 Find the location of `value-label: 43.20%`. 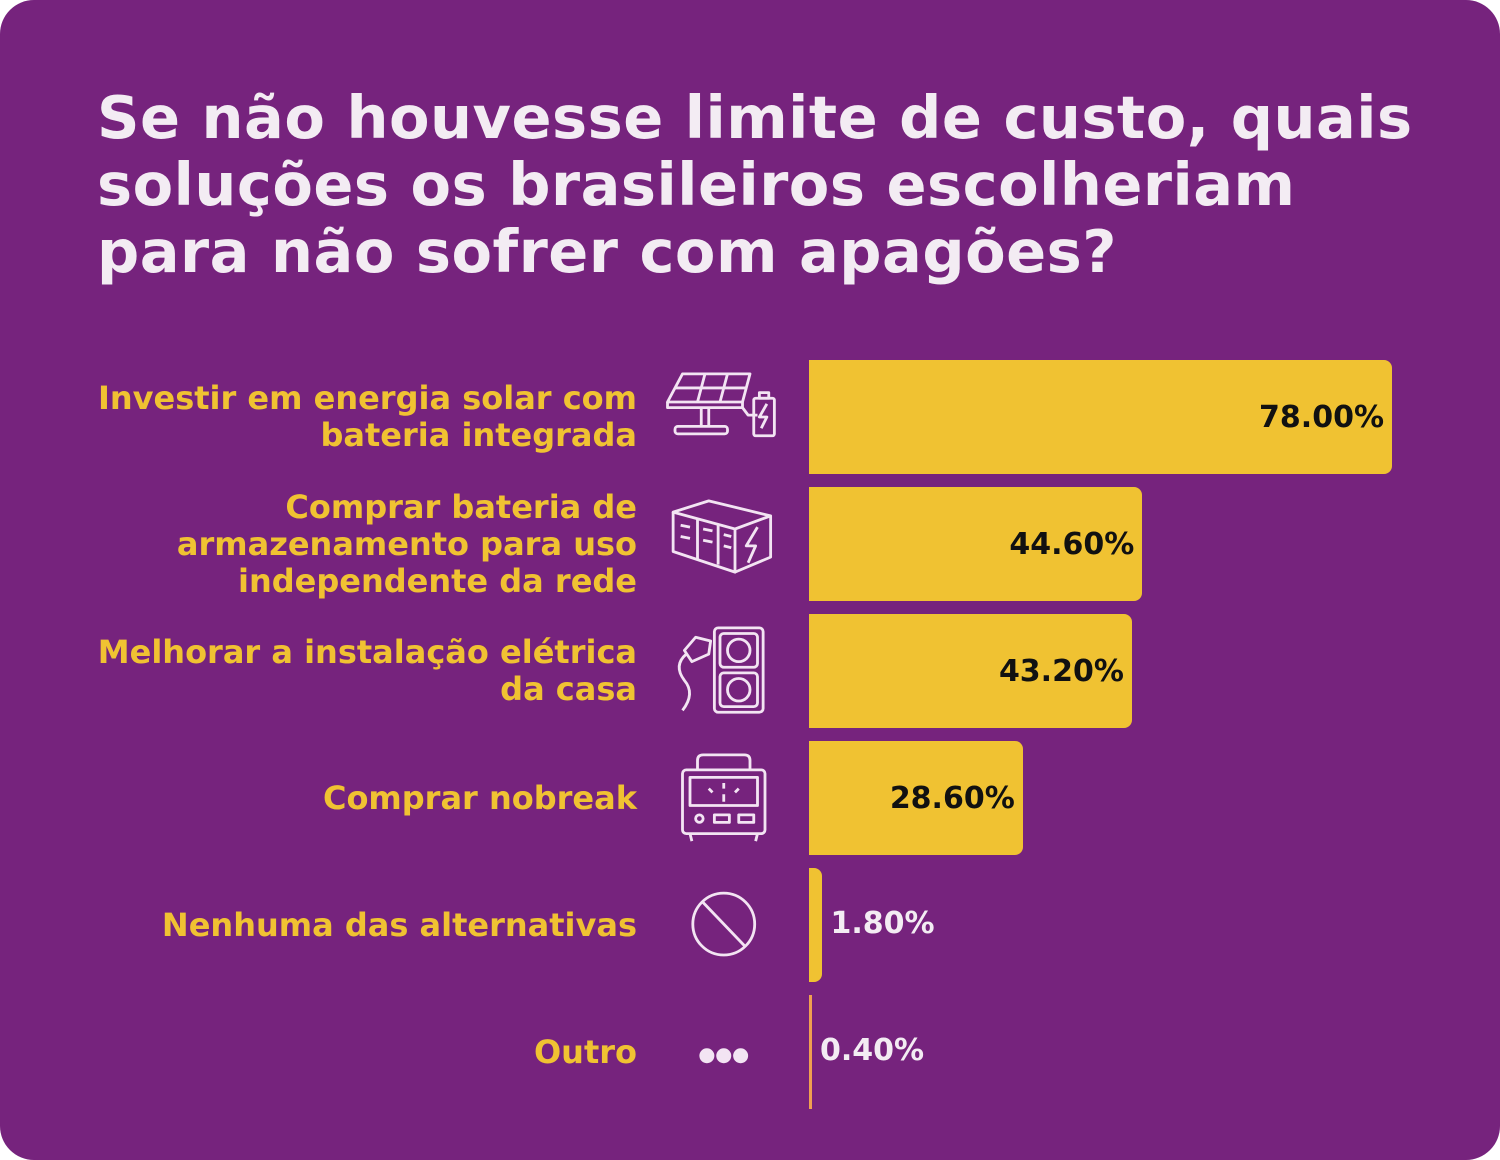

value-label: 43.20% is located at coordinates (1061, 671).